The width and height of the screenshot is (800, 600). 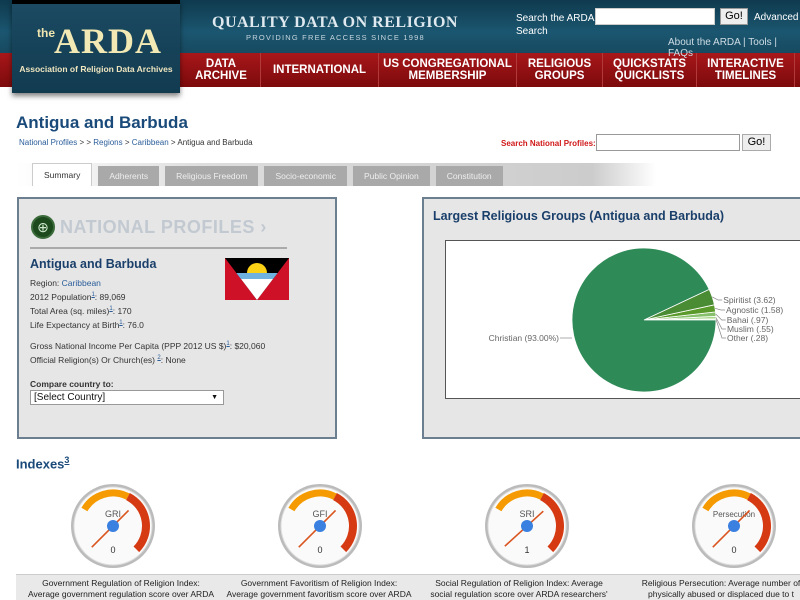 What do you see at coordinates (734, 526) in the screenshot?
I see `gauge-persecution: Persecution 0` at bounding box center [734, 526].